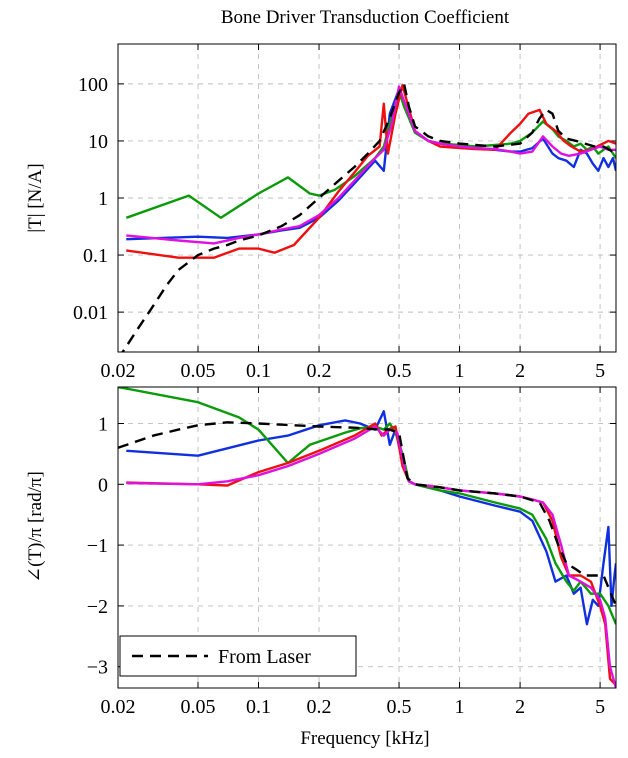 Image resolution: width=628 pixels, height=758 pixels. Describe the element at coordinates (35, 197) in the screenshot. I see `y-axis-label-magnitude: |T| [N/A]` at that location.